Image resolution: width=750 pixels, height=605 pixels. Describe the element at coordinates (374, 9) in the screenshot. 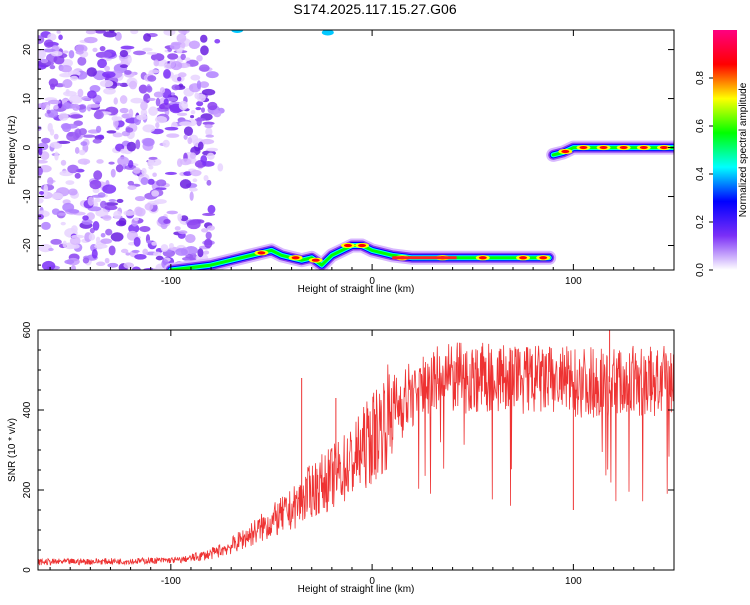

I see `chart-title: S174.2025.117.15.27.G06` at that location.